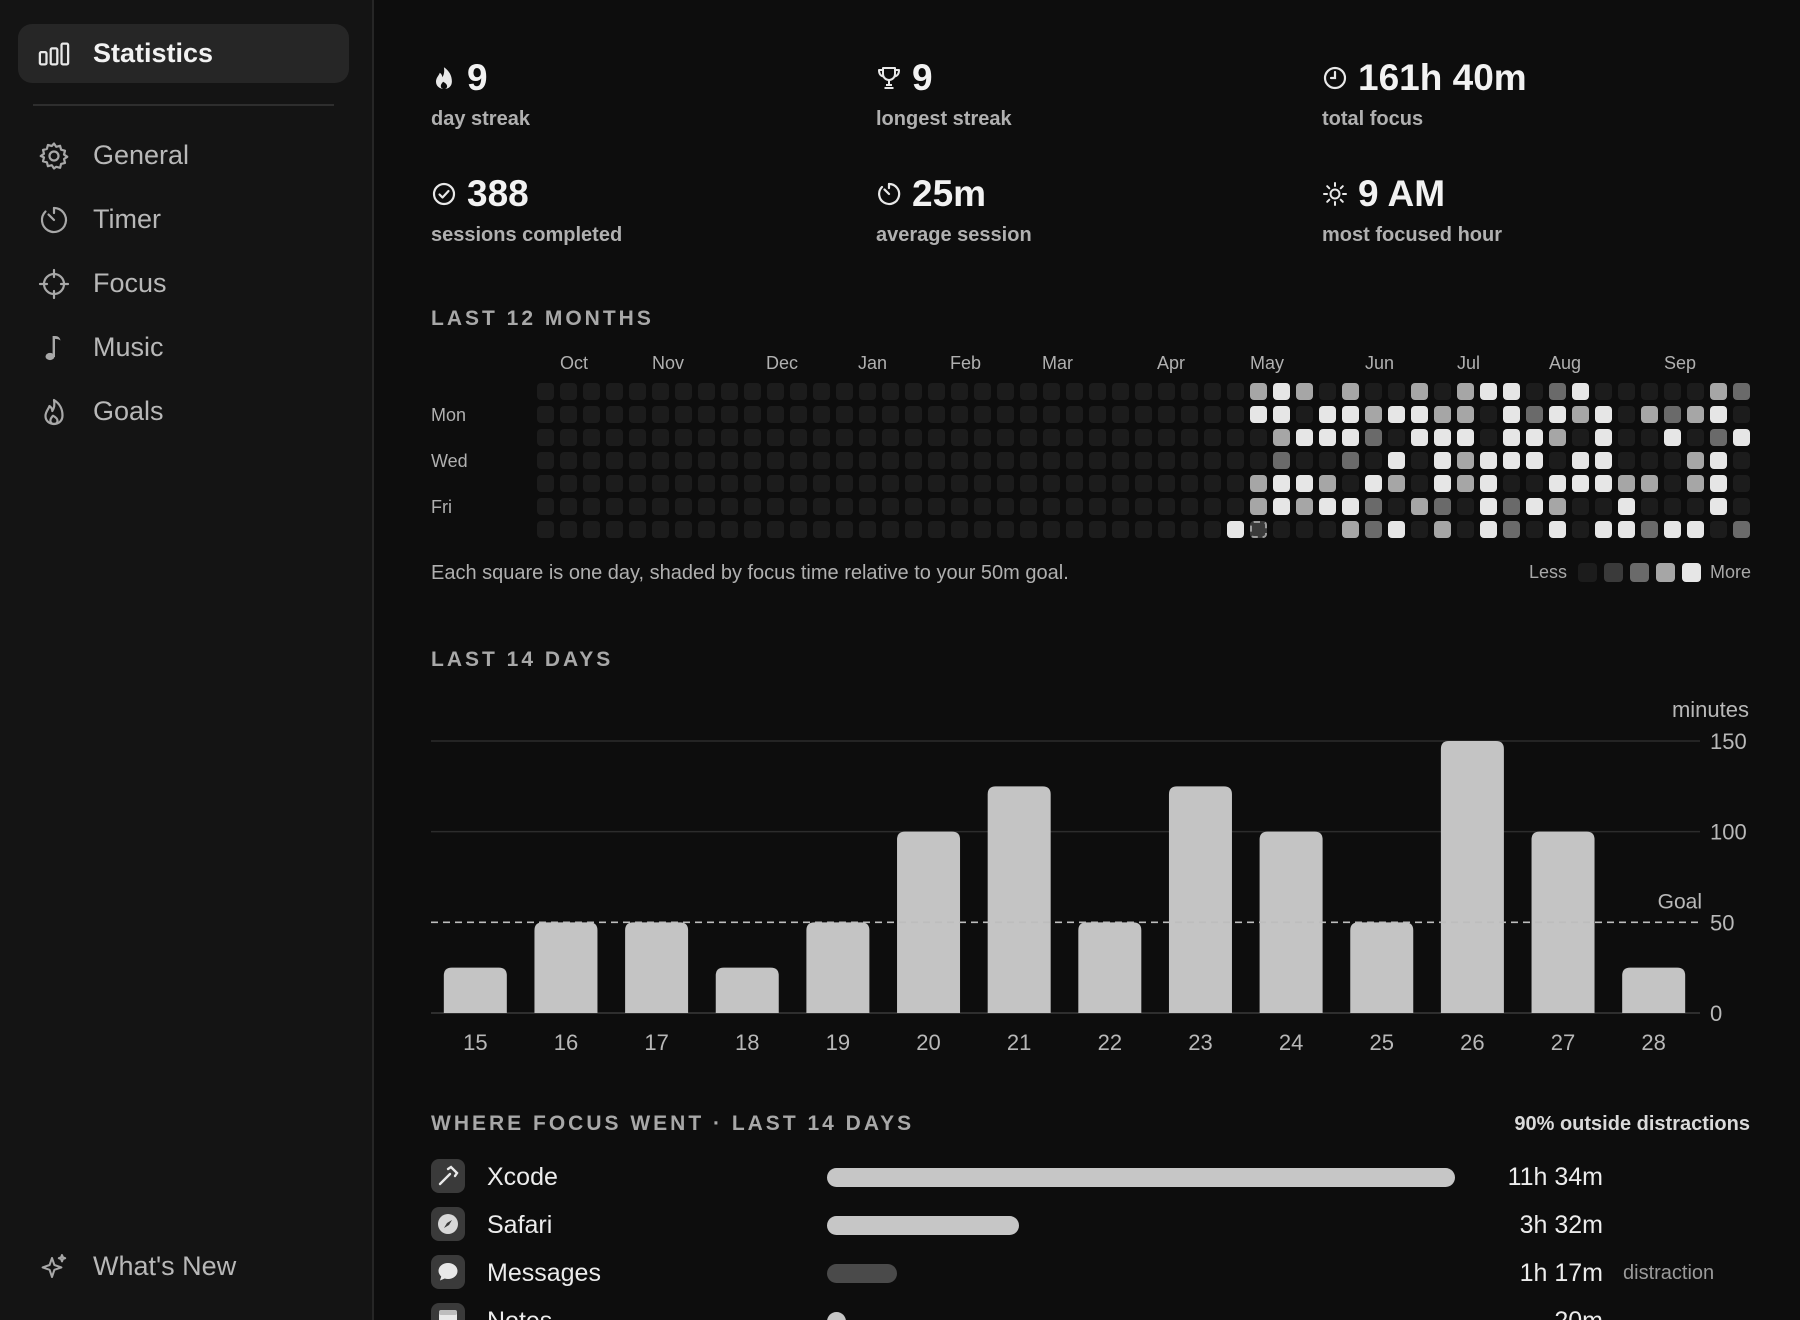  Describe the element at coordinates (1091, 1224) in the screenshot. I see `focus-app-row-safari: Safari 3h 32m` at that location.